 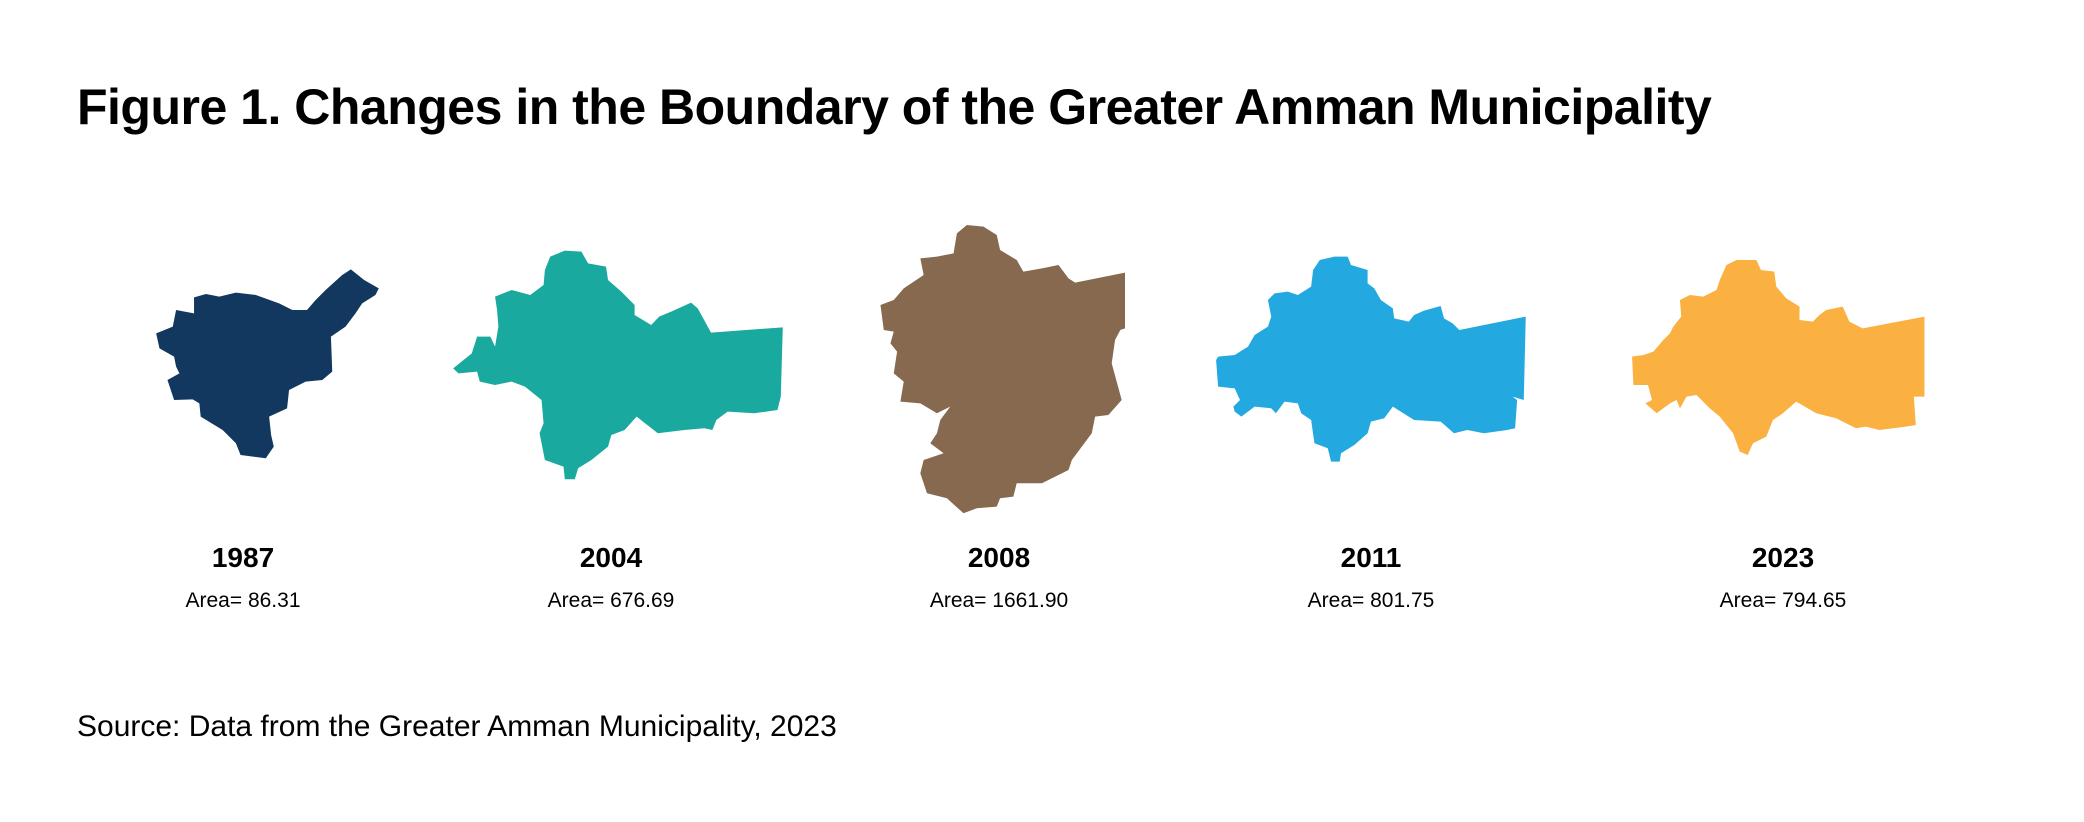 What do you see at coordinates (267, 364) in the screenshot?
I see `boundary-shape-1987` at bounding box center [267, 364].